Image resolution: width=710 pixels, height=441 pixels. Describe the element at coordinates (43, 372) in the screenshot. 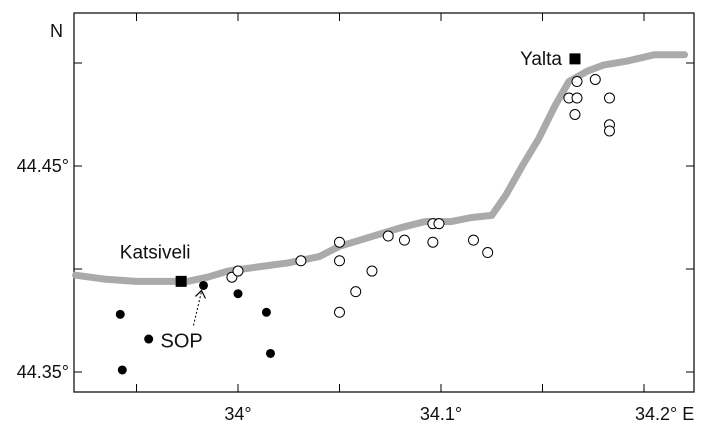

I see `lat-tick-label: 44.35°` at that location.